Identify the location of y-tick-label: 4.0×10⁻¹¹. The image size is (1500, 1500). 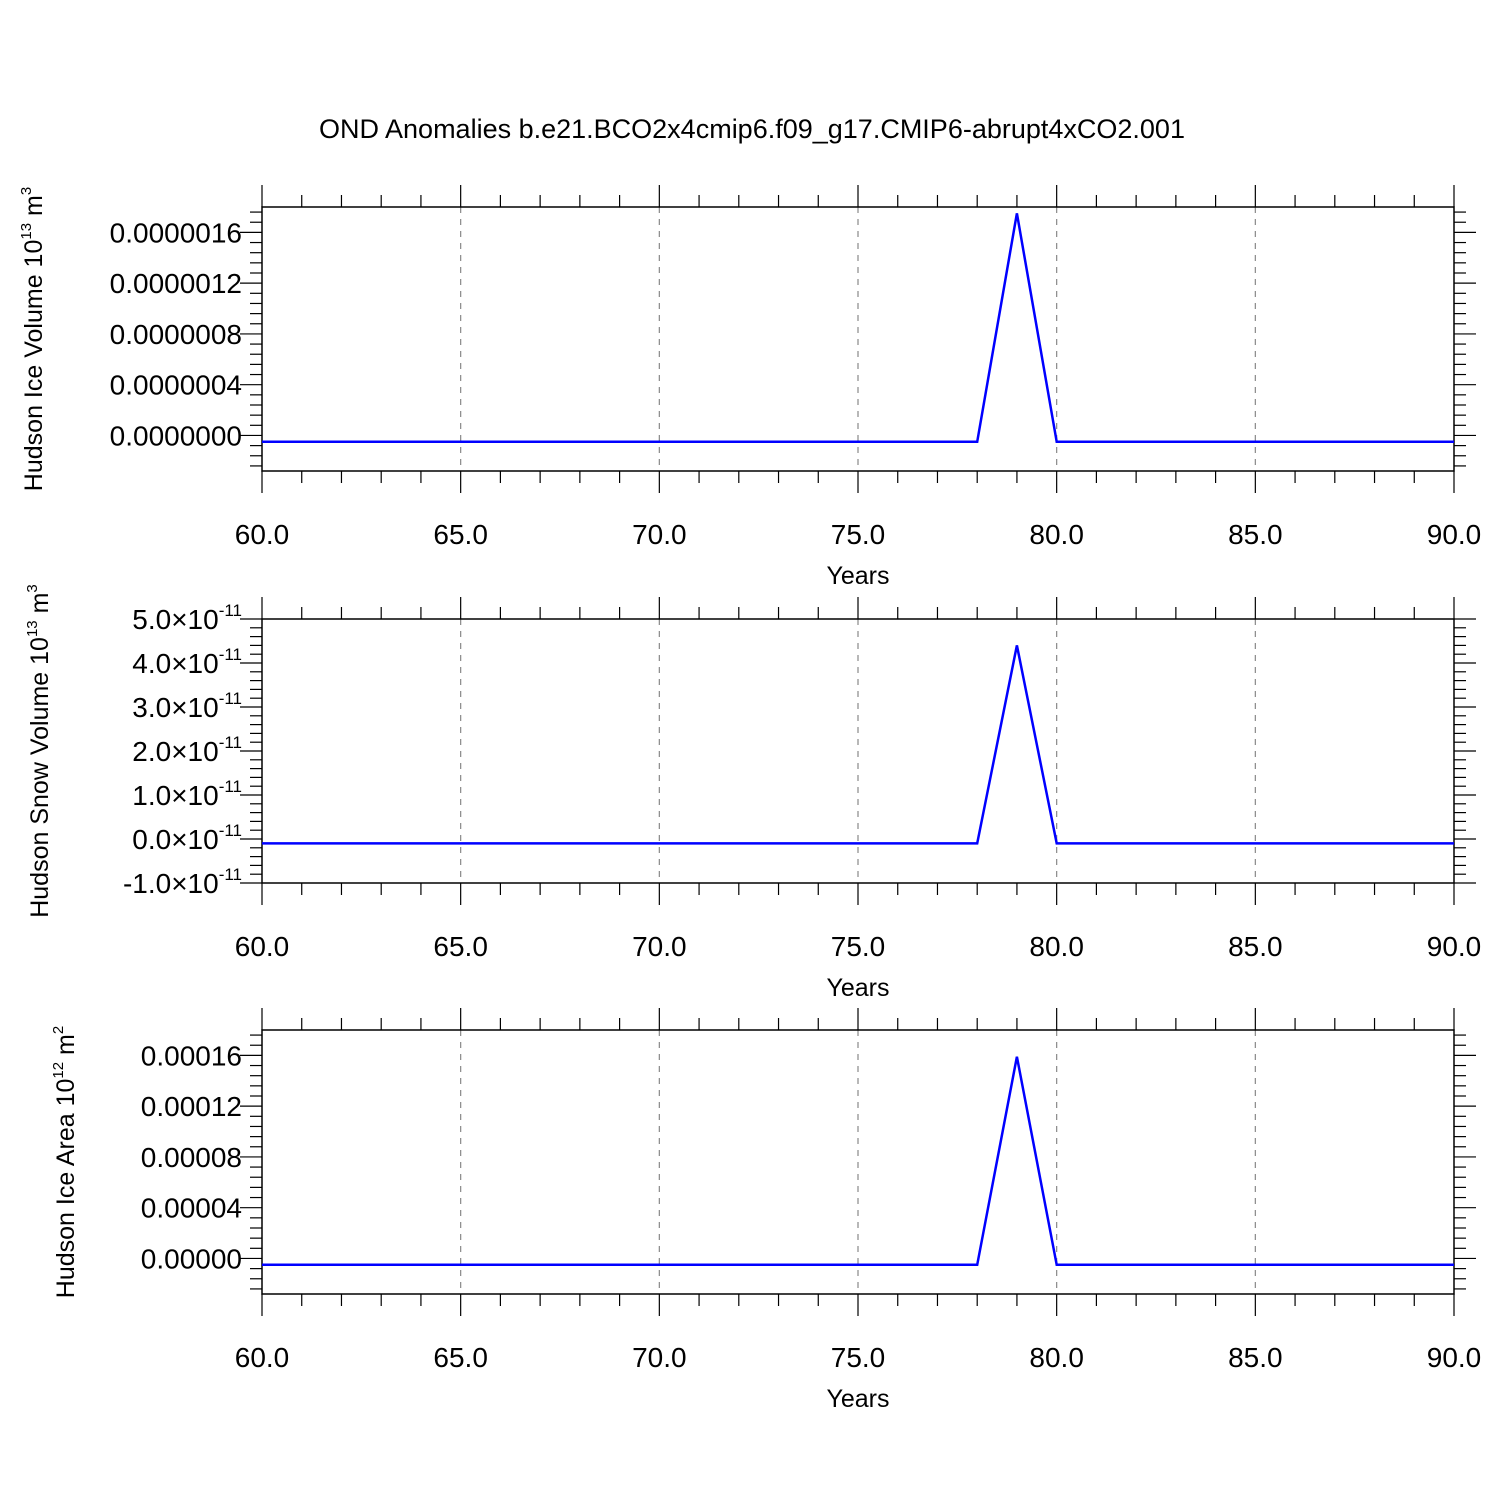
(187, 662).